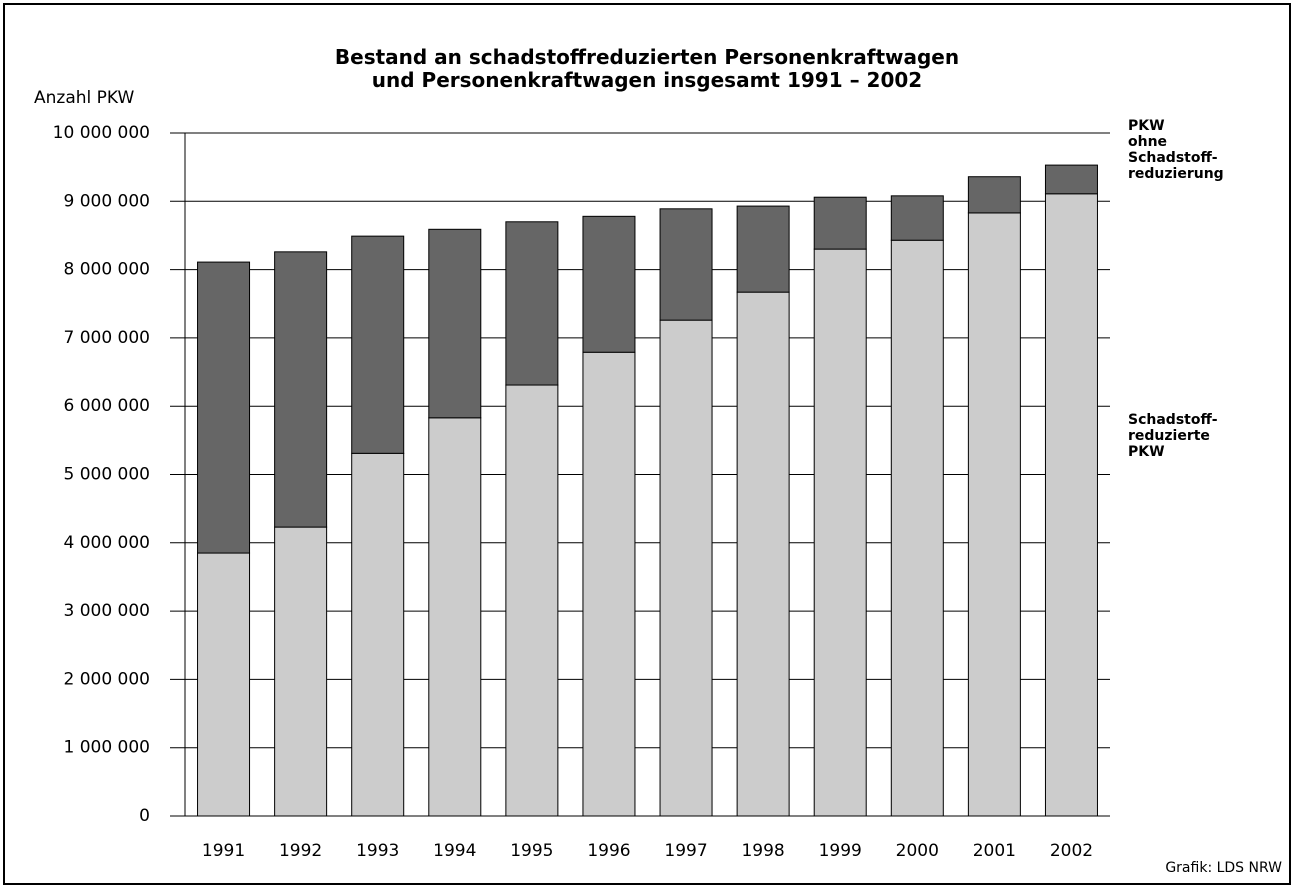 This screenshot has width=1294, height=888. I want to click on y-tick-label: 10 000 000, so click(101, 133).